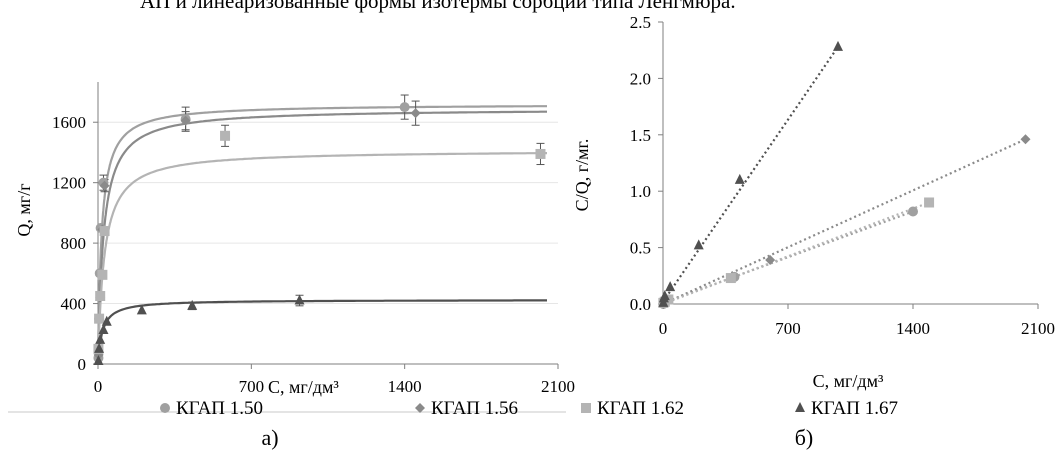 Image resolution: width=1058 pixels, height=452 pixels. What do you see at coordinates (913, 328) in the screenshot?
I see `b-x-tick-label: 1400` at bounding box center [913, 328].